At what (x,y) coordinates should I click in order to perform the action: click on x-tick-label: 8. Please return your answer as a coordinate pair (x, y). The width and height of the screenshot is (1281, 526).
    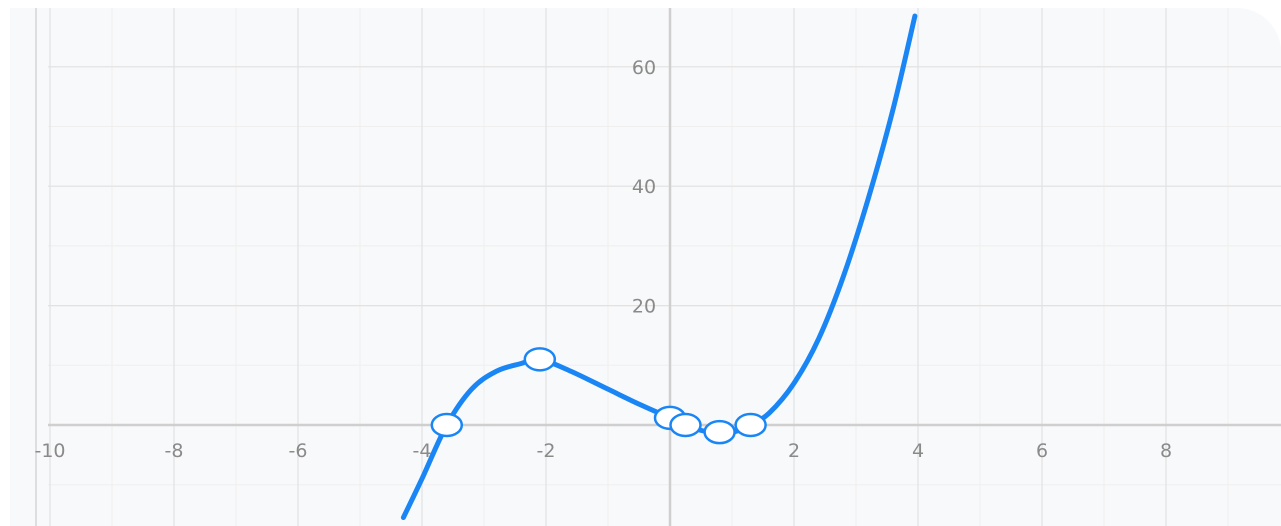
    Looking at the image, I should click on (1166, 451).